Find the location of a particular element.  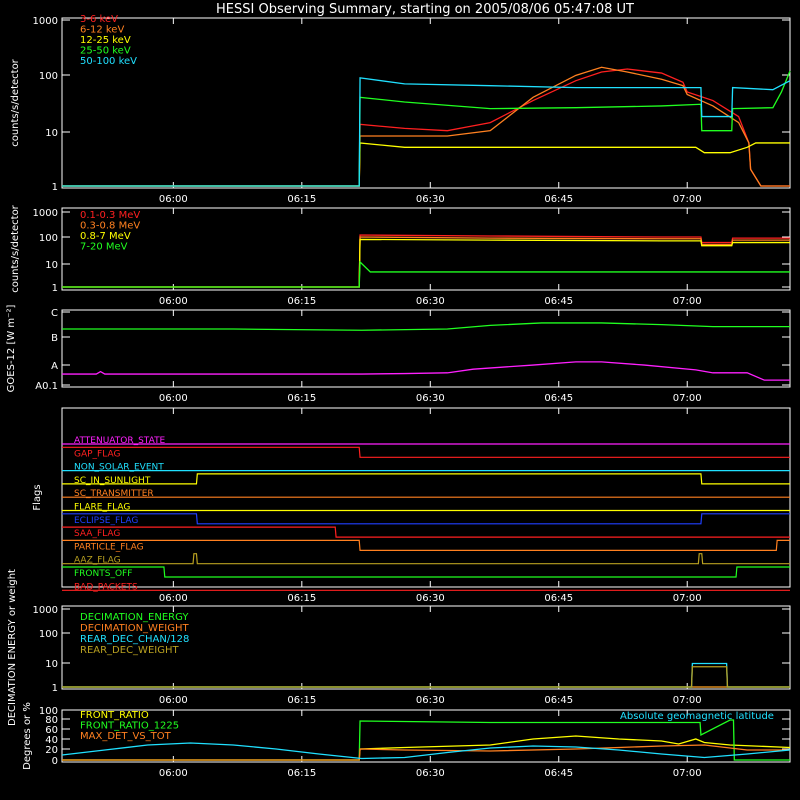

decimation-time-label: 06:45 is located at coordinates (558, 700).